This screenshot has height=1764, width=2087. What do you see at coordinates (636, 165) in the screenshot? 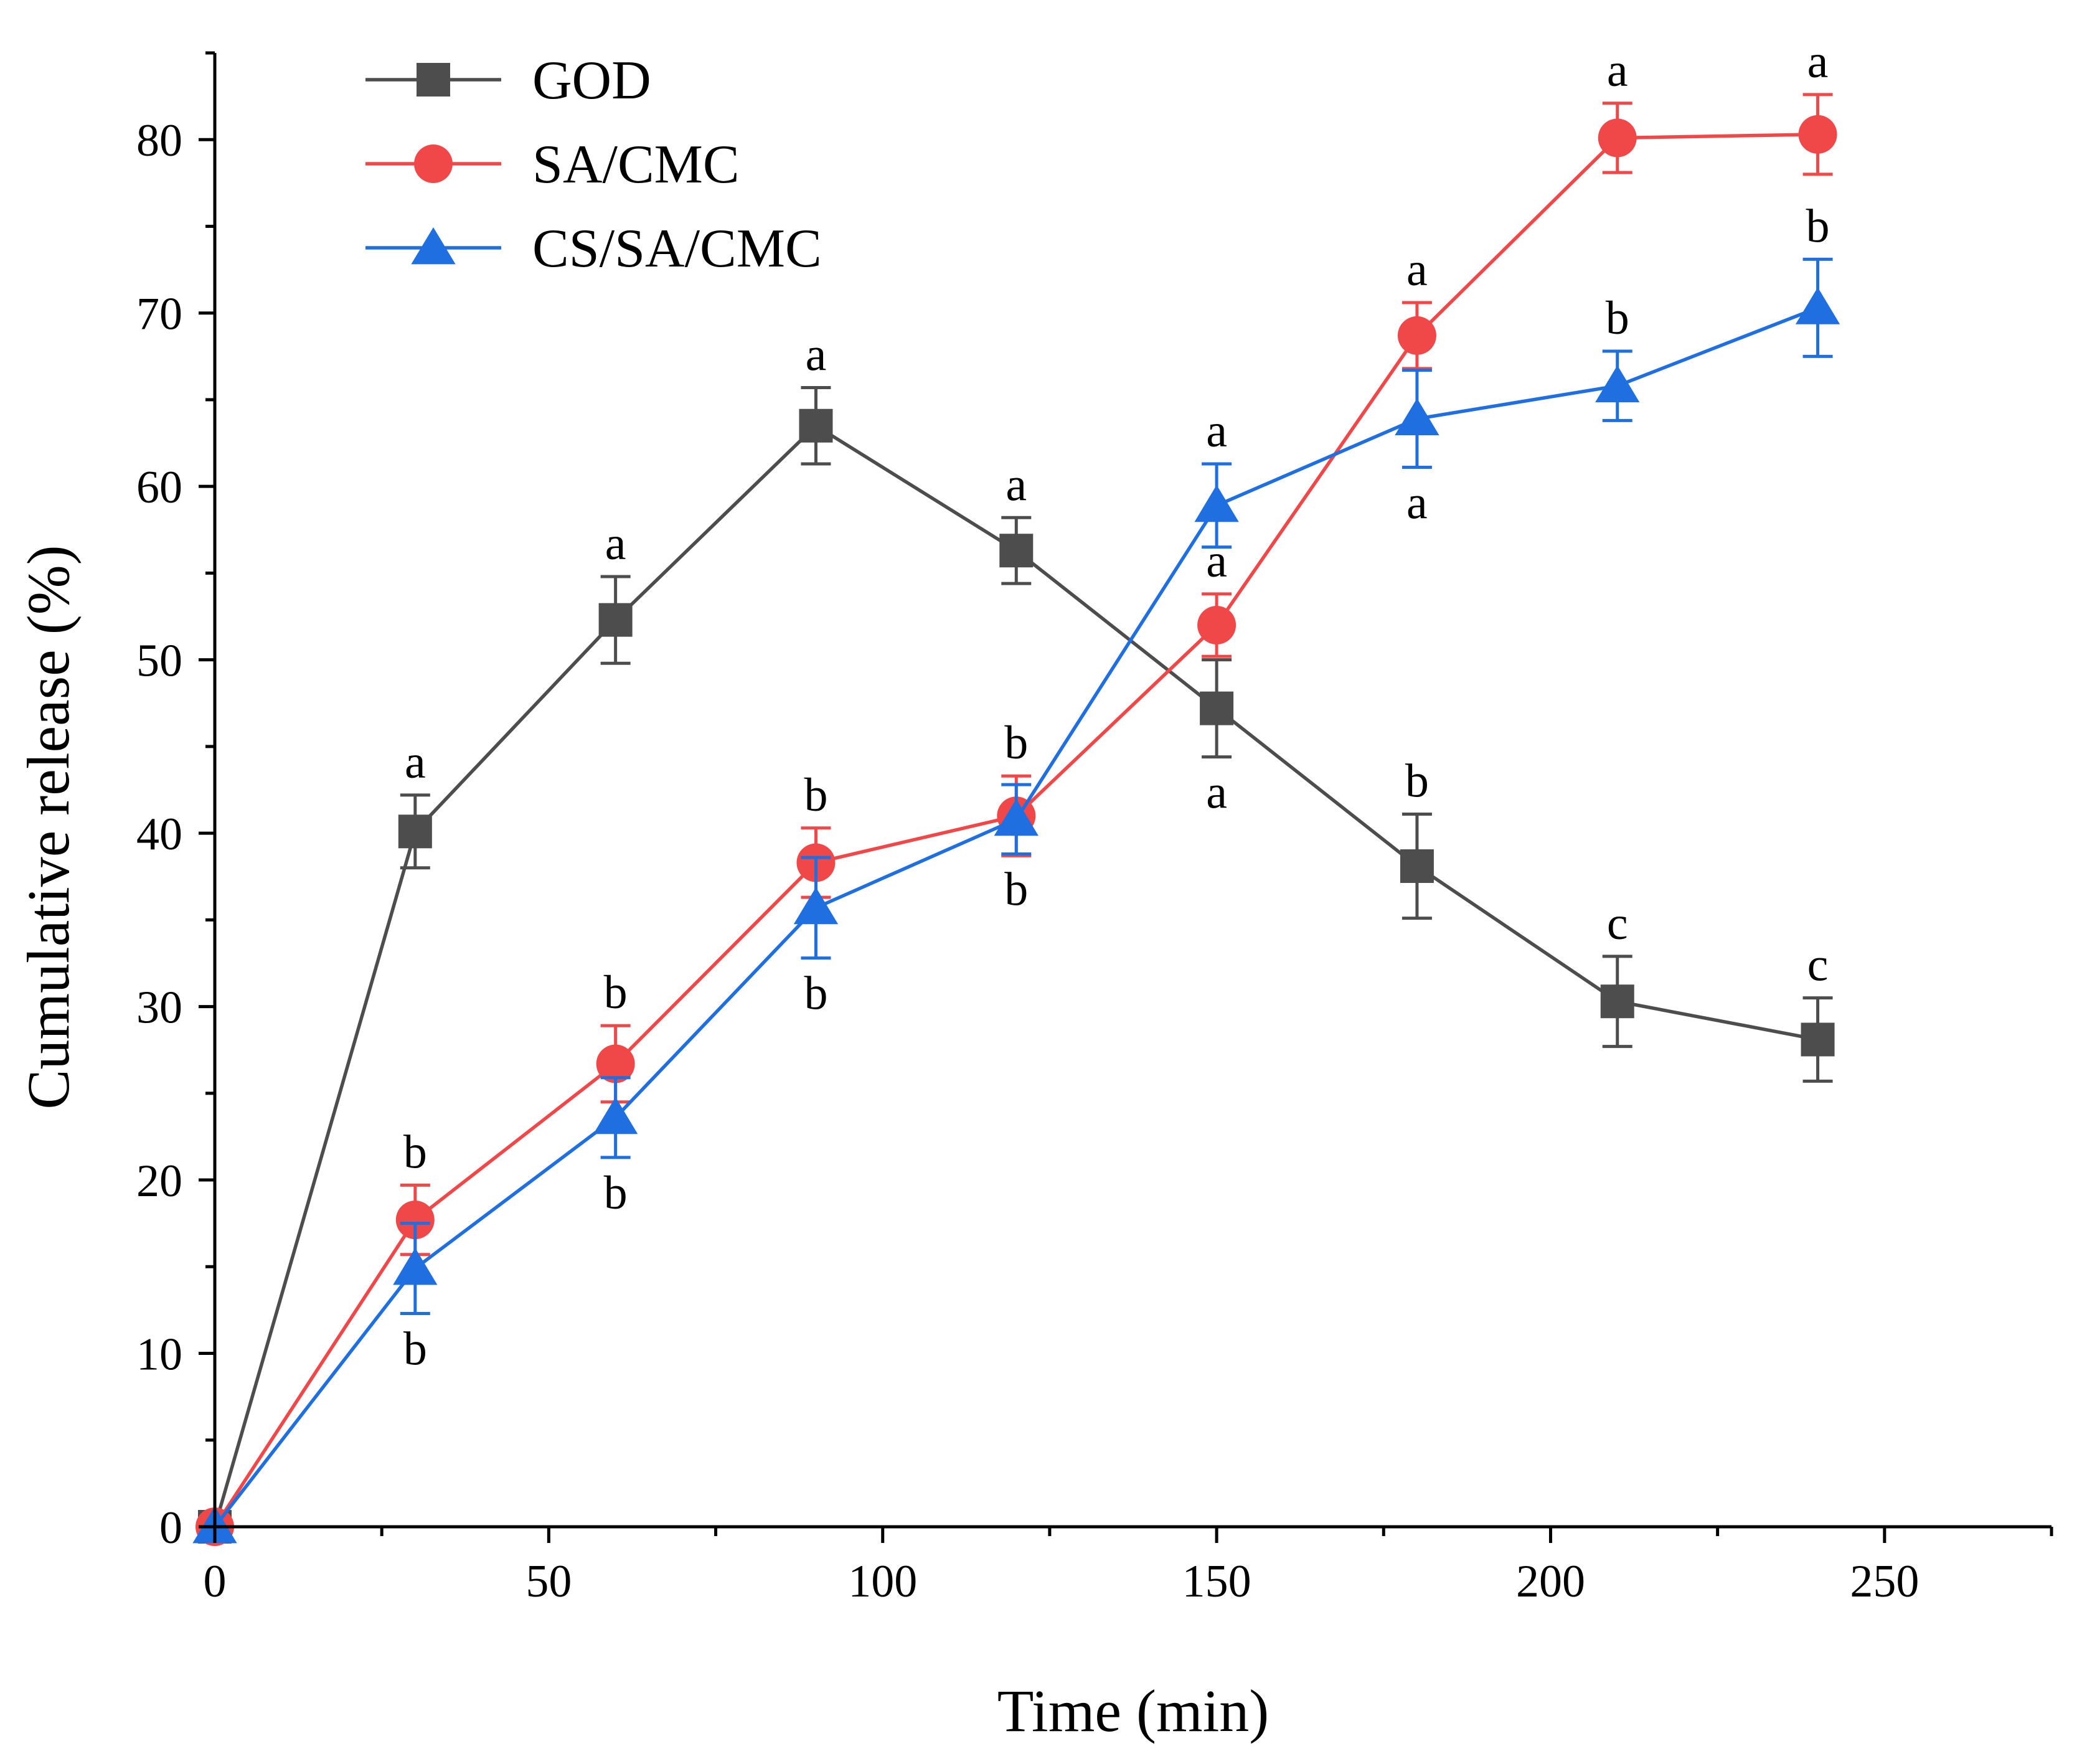
I see `legend-label: SA/CMC` at bounding box center [636, 165].